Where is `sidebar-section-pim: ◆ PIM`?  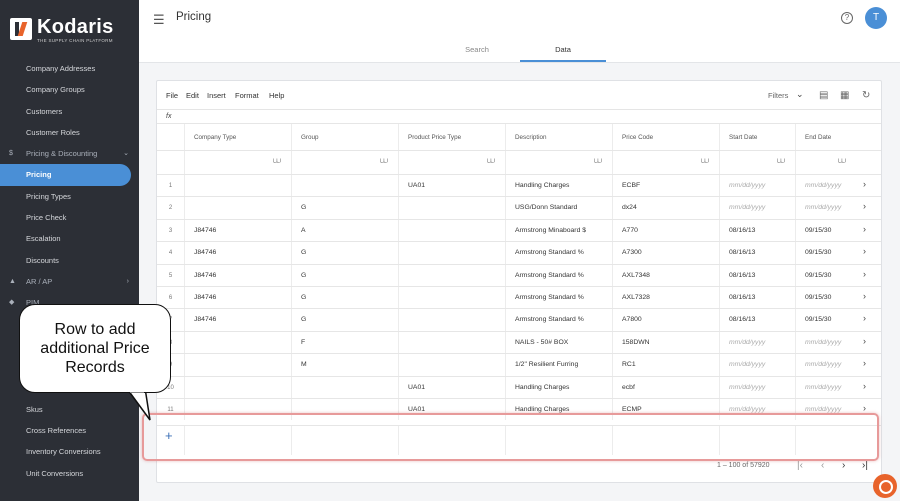 sidebar-section-pim: ◆ PIM is located at coordinates (69, 302).